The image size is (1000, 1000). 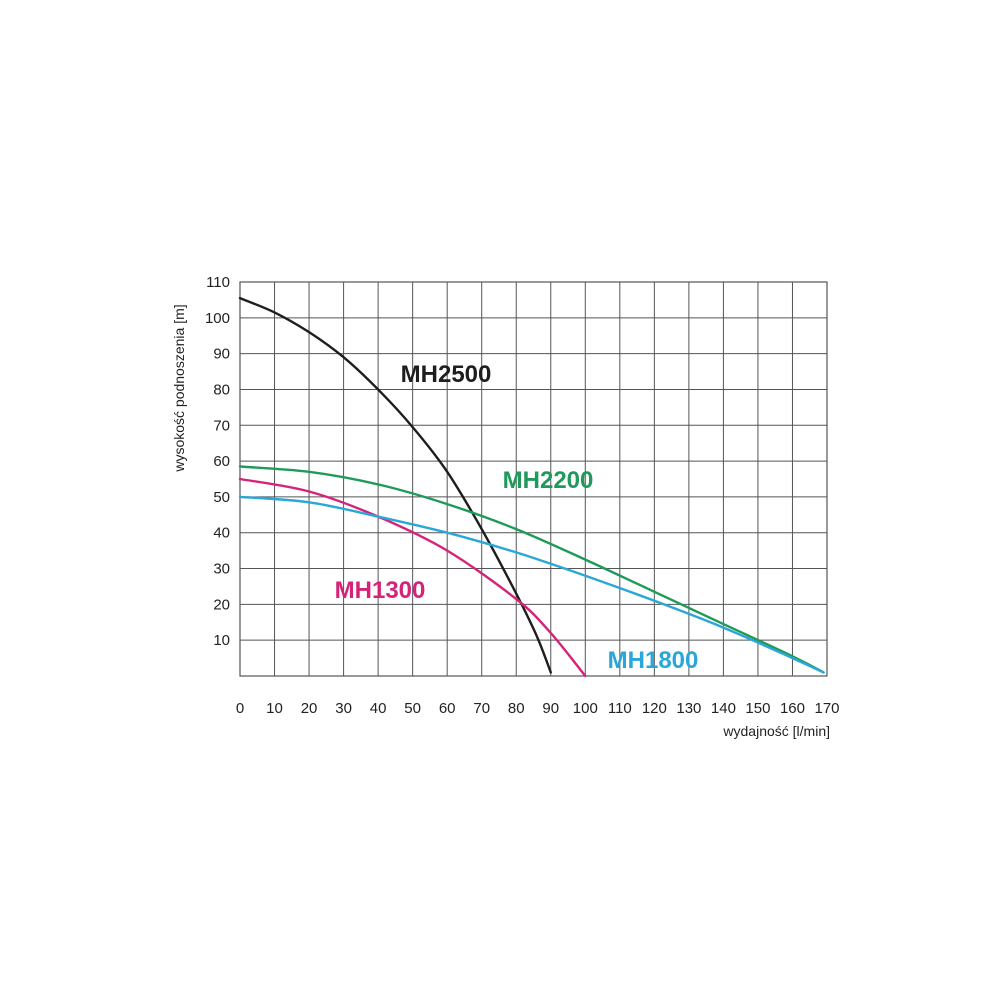 What do you see at coordinates (221, 354) in the screenshot?
I see `y-tick-label: 90` at bounding box center [221, 354].